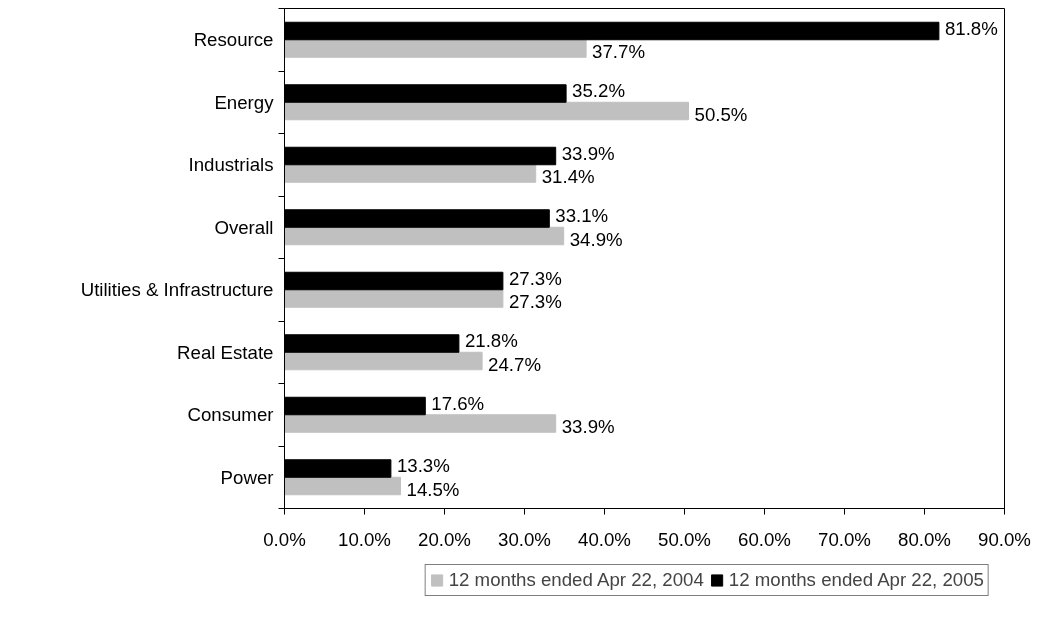 The image size is (1058, 642). I want to click on legend-label: 12 months ended Apr 22, 2005, so click(856, 580).